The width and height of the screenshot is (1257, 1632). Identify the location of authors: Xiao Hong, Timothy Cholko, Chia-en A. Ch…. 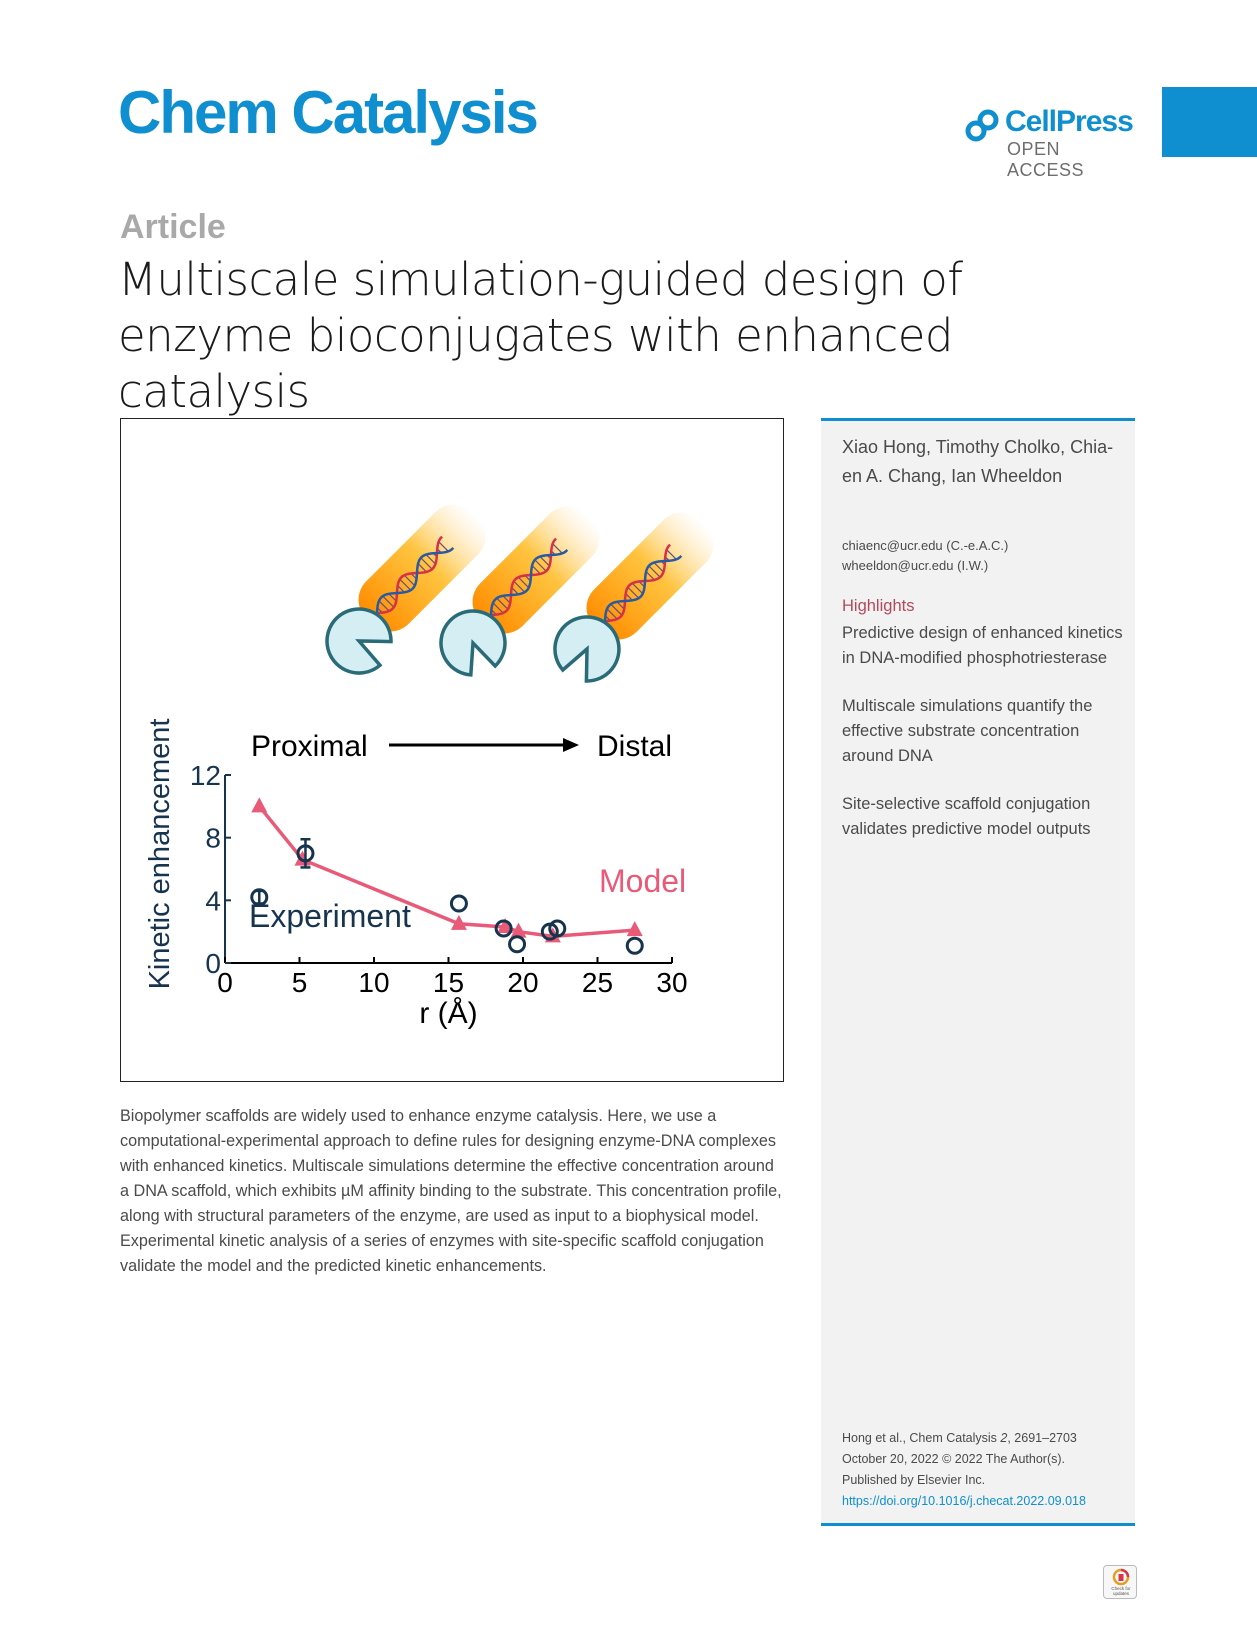
(978, 461).